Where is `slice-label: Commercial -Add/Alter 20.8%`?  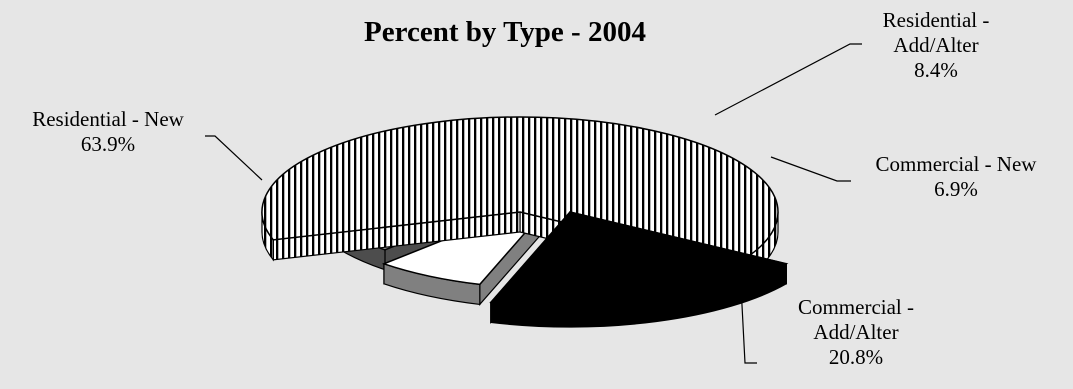 slice-label: Commercial -Add/Alter 20.8% is located at coordinates (856, 332).